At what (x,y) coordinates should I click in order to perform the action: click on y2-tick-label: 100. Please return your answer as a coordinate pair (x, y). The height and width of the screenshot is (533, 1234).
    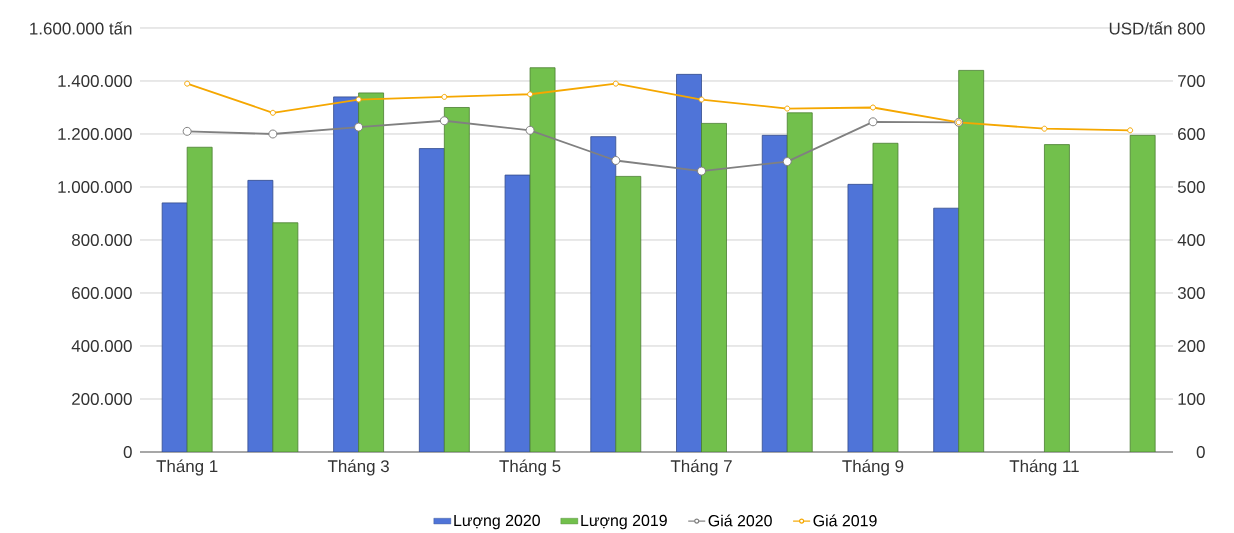
    Looking at the image, I should click on (1191, 399).